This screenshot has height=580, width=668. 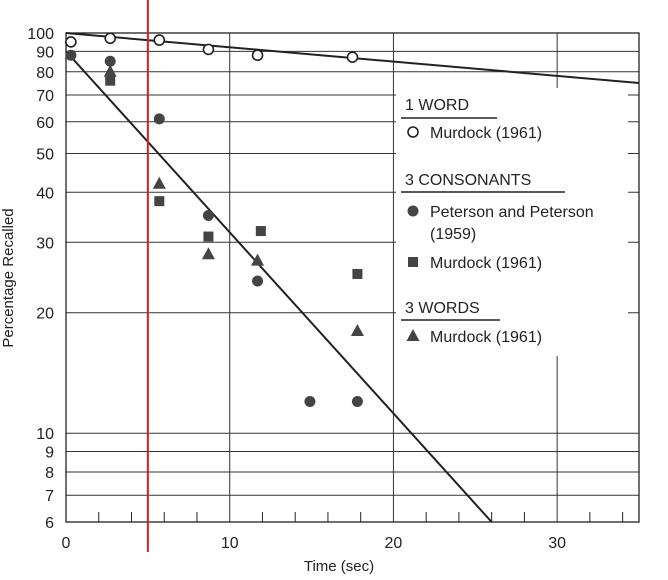 I want to click on y-tick-label: 90, so click(x=45, y=52).